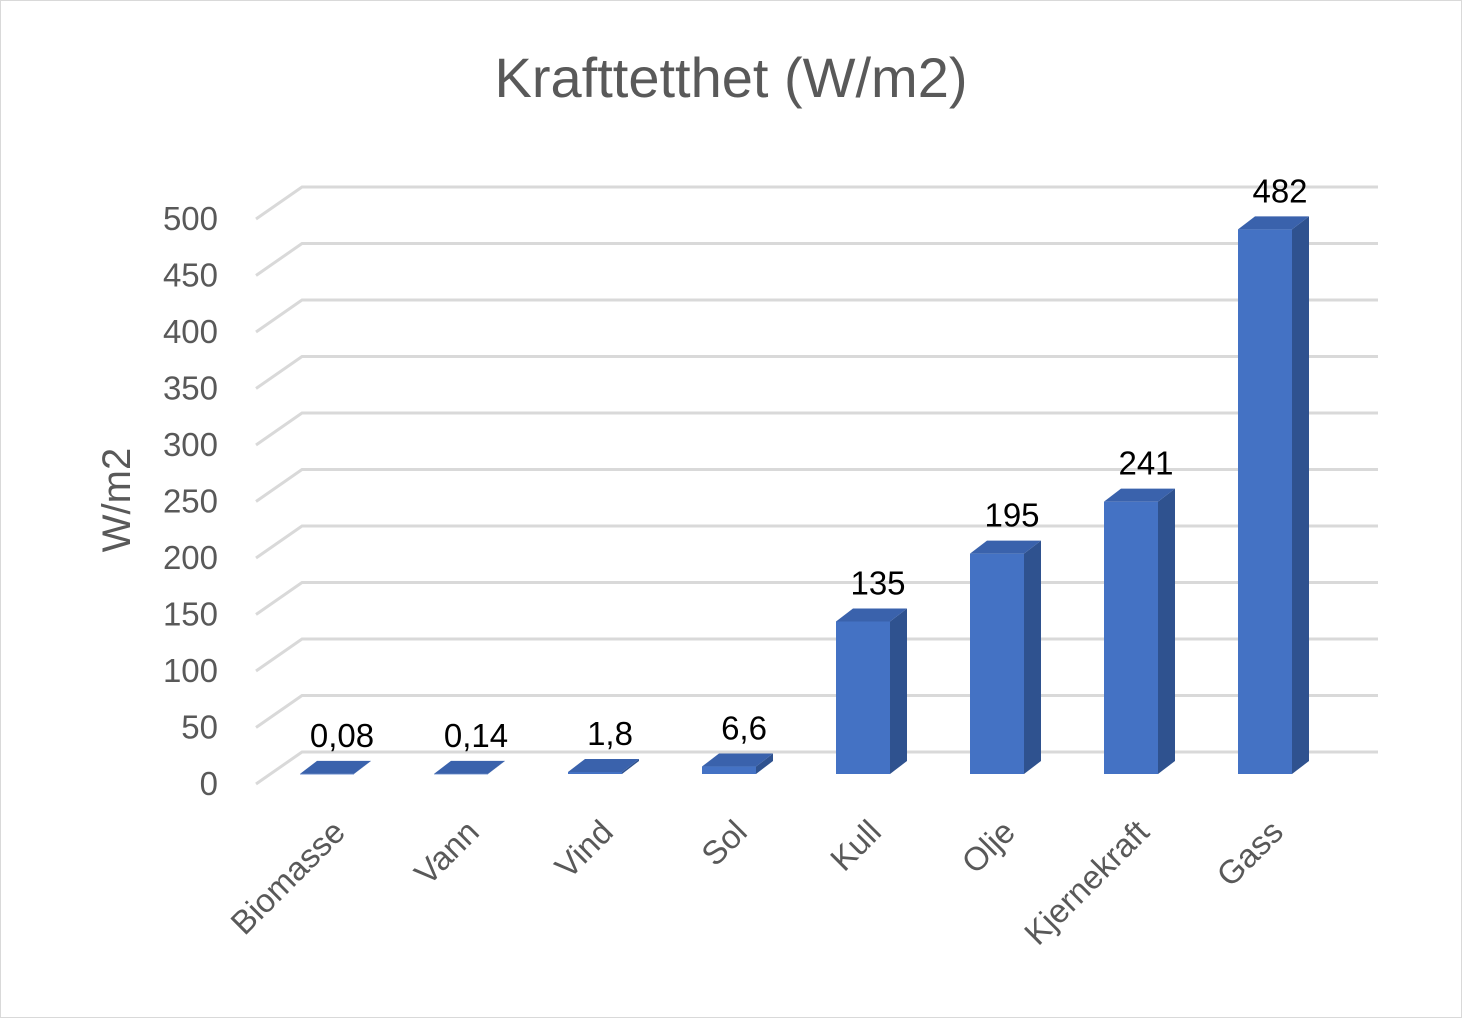  Describe the element at coordinates (744, 728) in the screenshot. I see `data-label: 6,6` at that location.